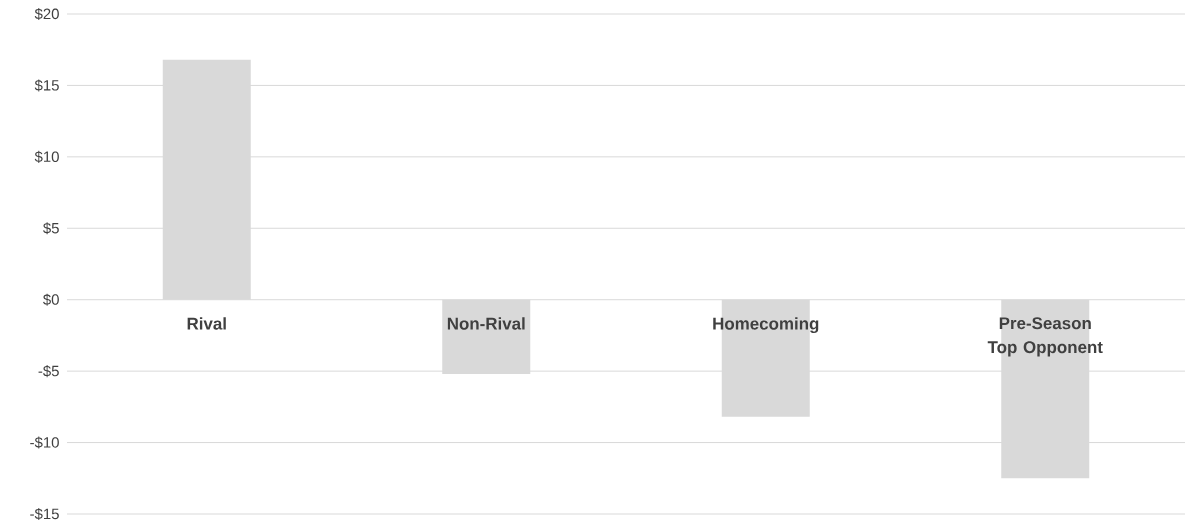 Image resolution: width=1203 pixels, height=523 pixels. Describe the element at coordinates (51, 299) in the screenshot. I see `y-tick-label: $0` at that location.